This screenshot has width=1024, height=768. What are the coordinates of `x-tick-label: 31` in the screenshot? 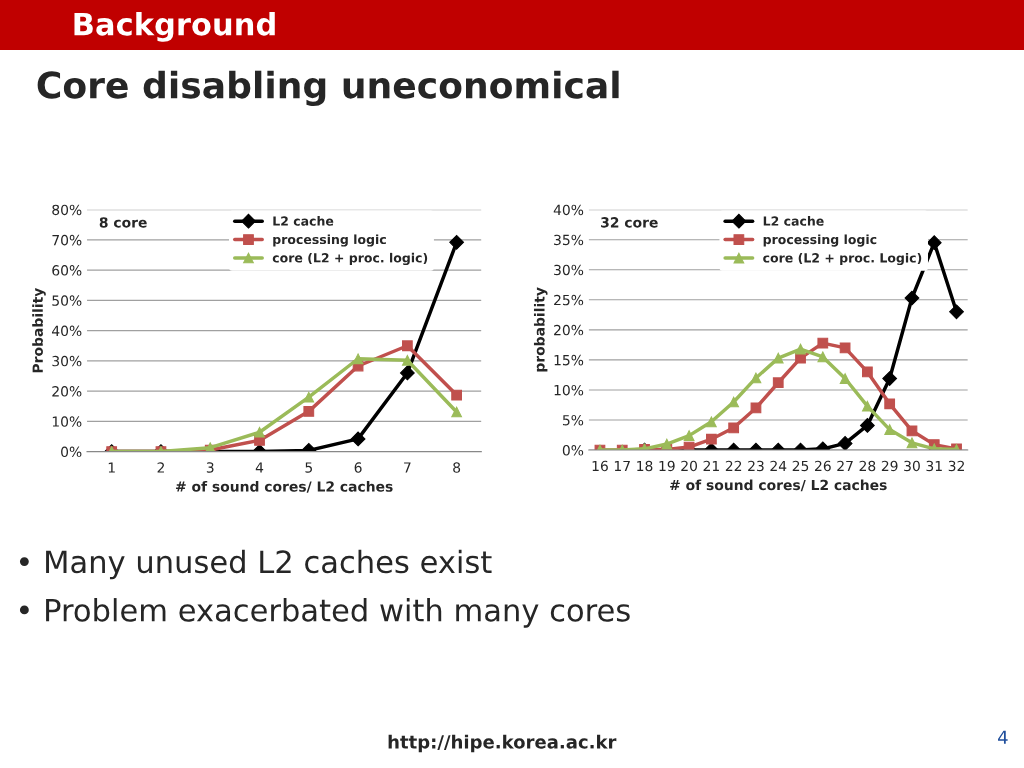 It's located at (934, 466).